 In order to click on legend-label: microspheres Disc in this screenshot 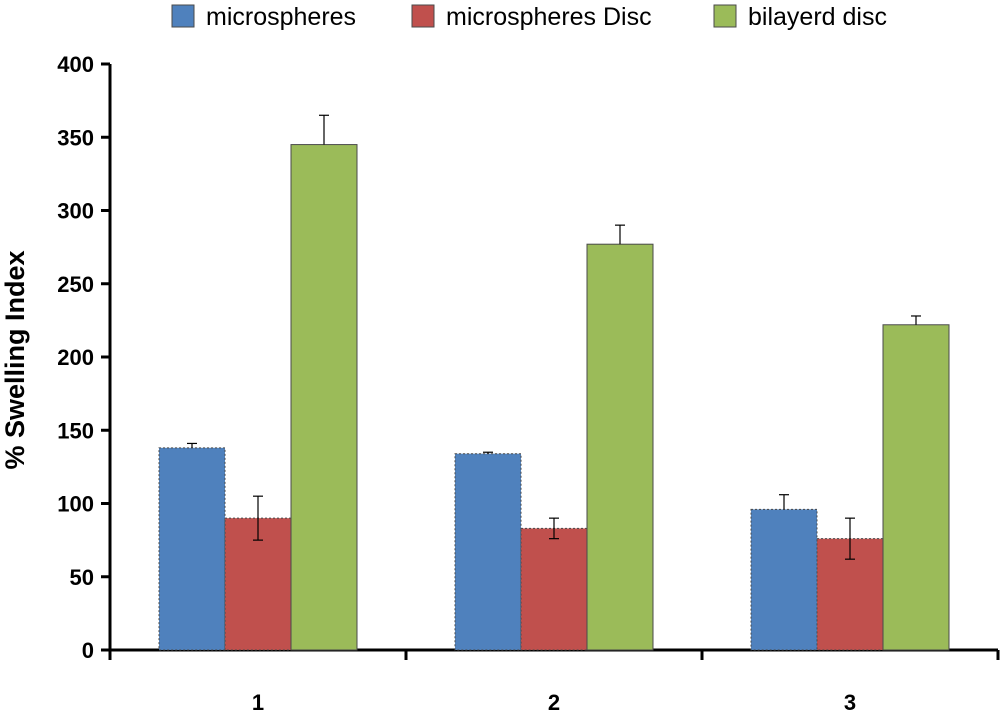, I will do `click(549, 17)`.